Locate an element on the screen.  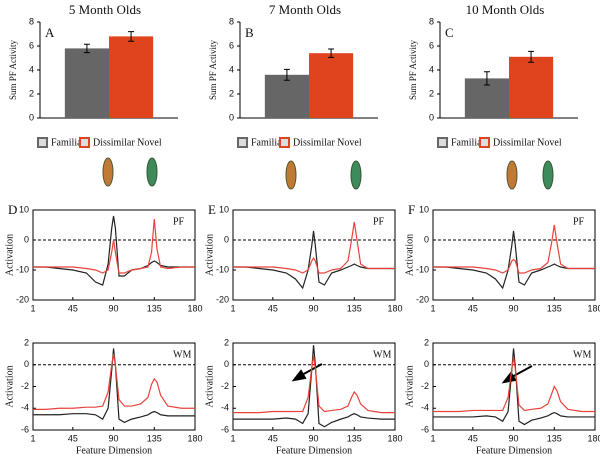
panel-letter: E is located at coordinates (212, 209).